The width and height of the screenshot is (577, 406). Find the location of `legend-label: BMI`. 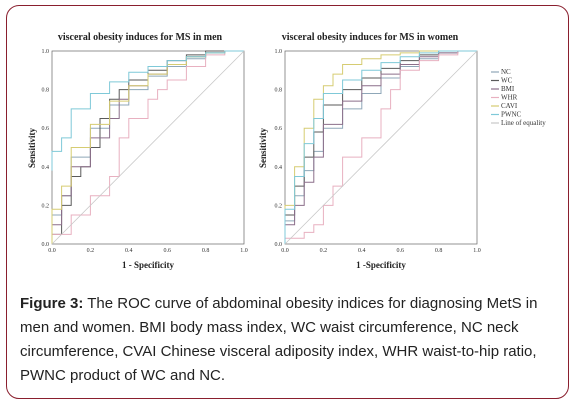

legend-label: BMI is located at coordinates (508, 89).